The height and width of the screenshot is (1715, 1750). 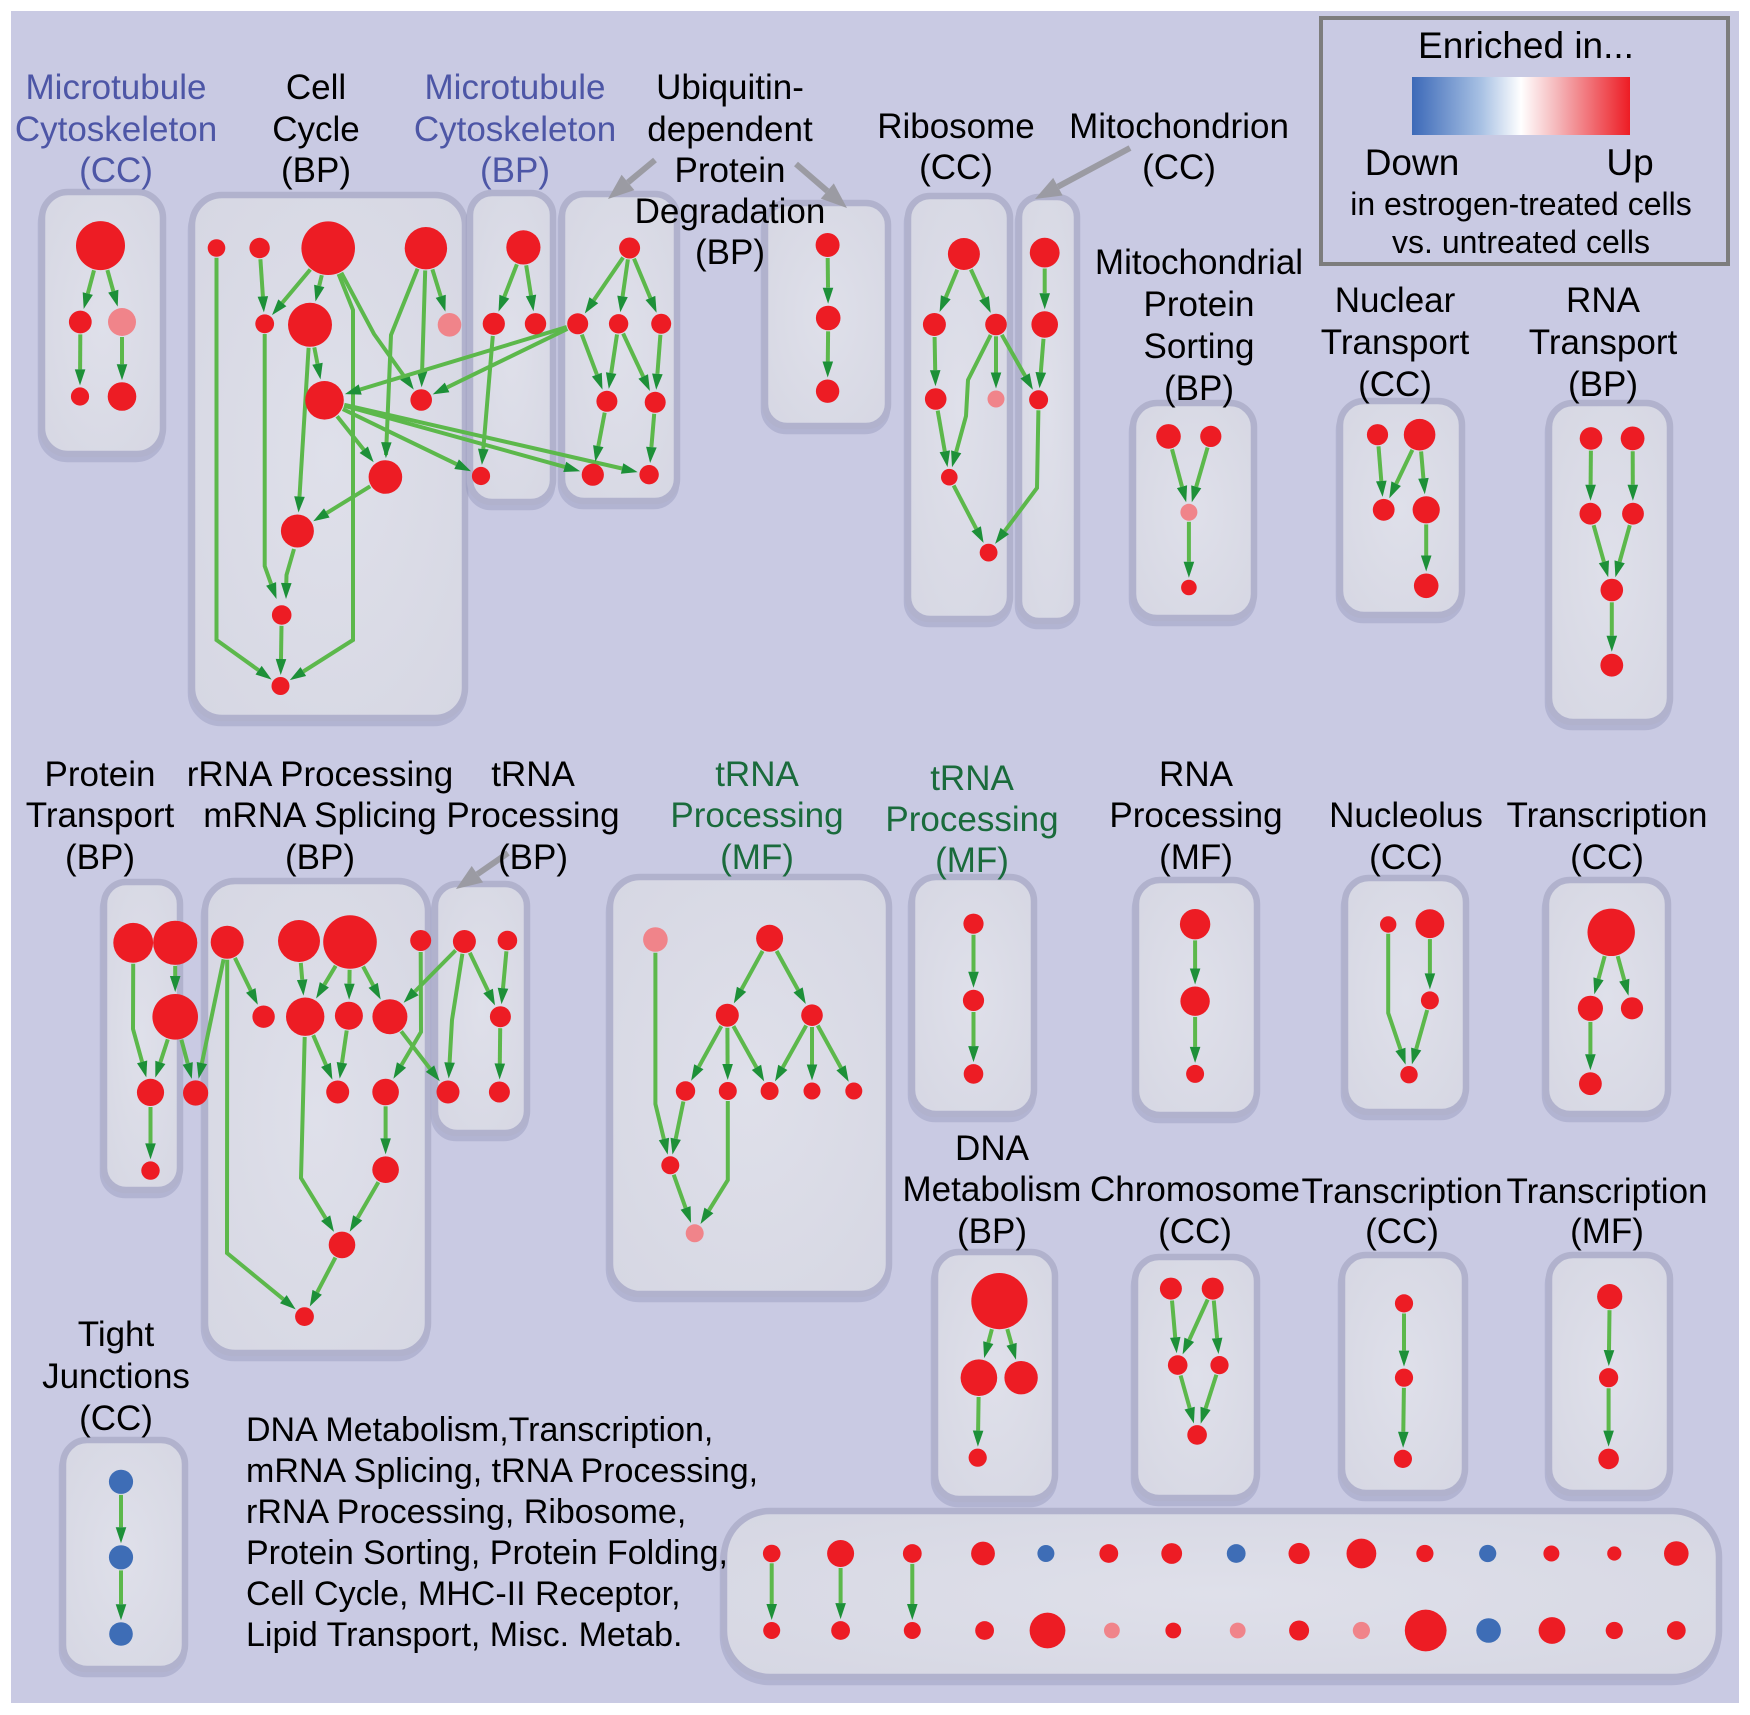 I want to click on svg-text: Nuclear, so click(x=1395, y=300).